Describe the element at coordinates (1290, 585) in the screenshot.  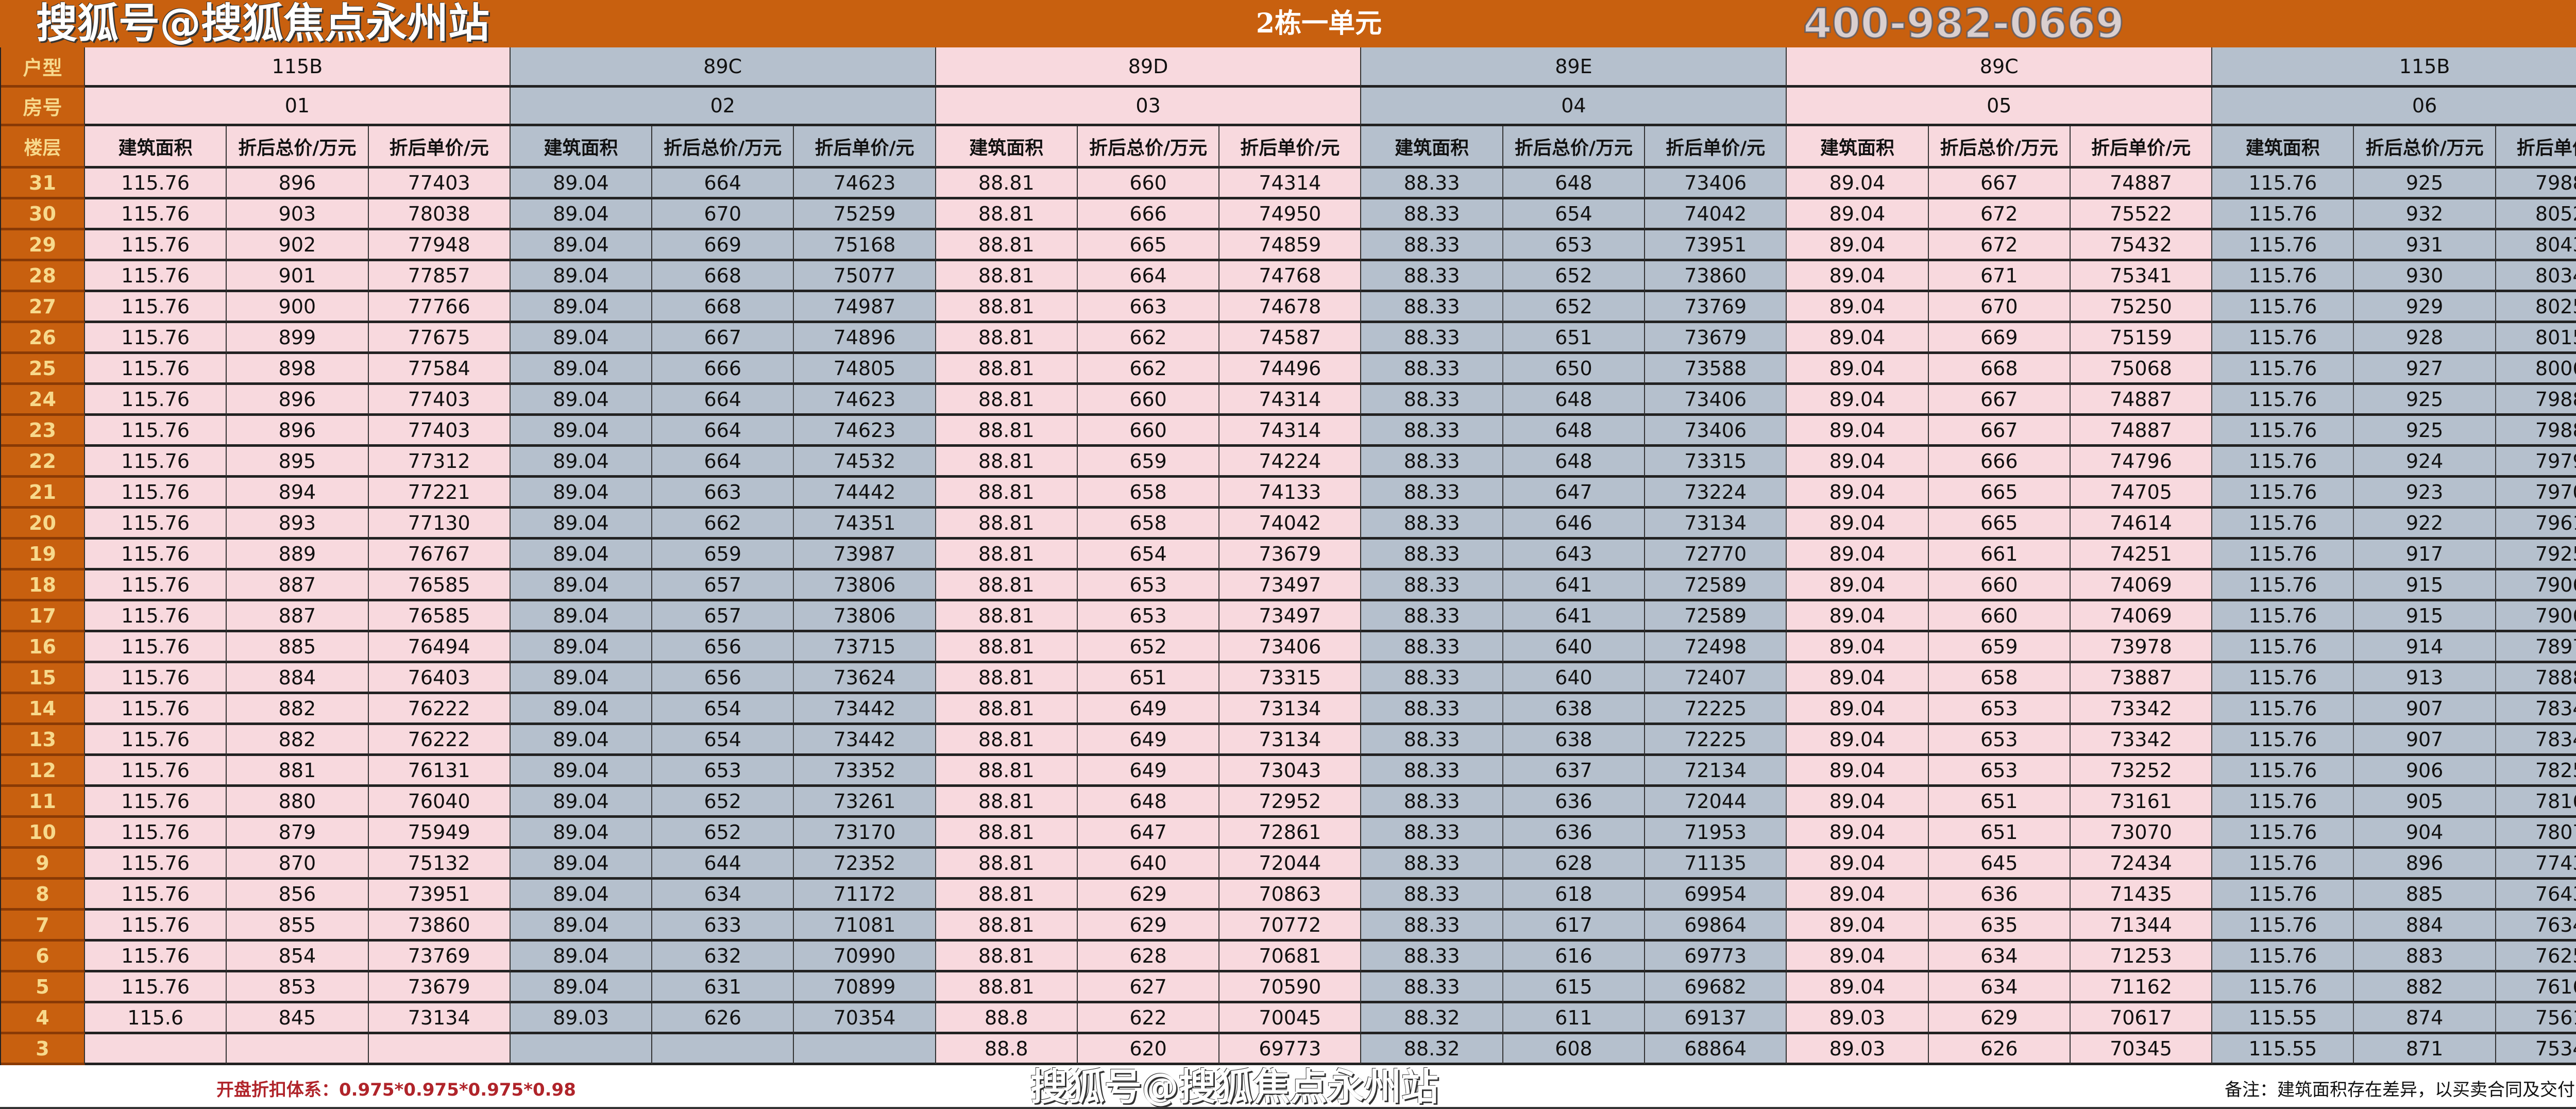
I see `unit-price-cell: 73497` at that location.